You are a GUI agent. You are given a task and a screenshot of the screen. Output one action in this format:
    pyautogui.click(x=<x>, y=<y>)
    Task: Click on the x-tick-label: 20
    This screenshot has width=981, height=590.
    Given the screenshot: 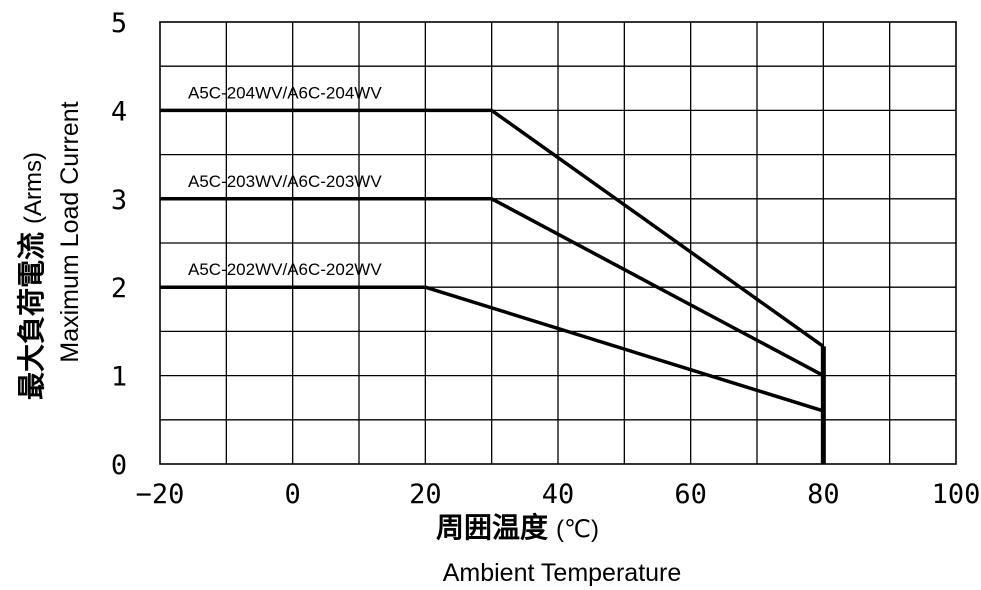 What is the action you would take?
    pyautogui.click(x=425, y=494)
    